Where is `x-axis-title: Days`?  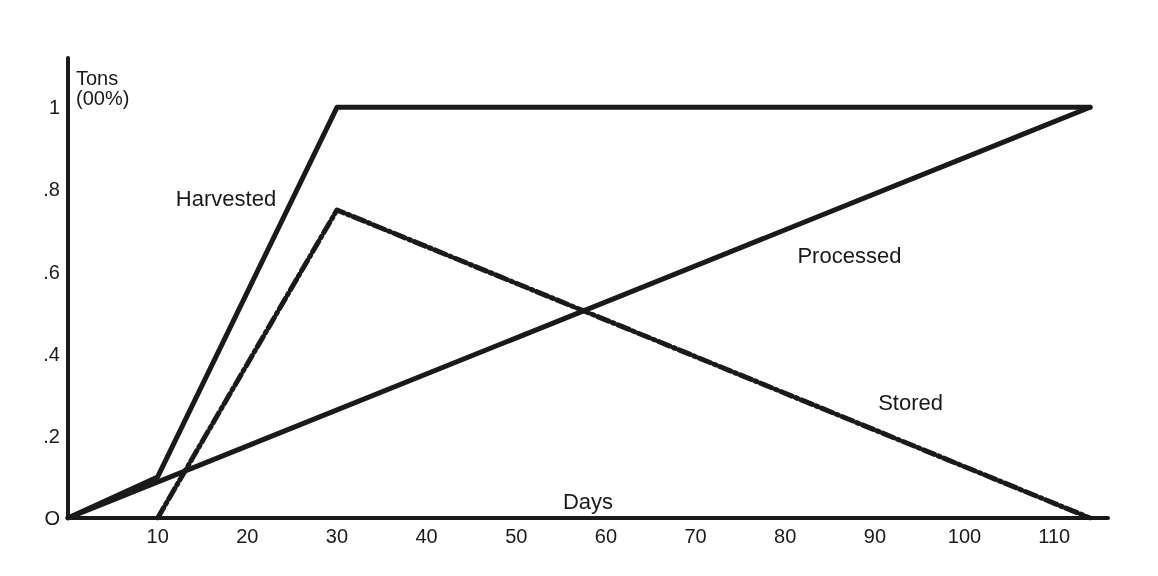
x-axis-title: Days is located at coordinates (588, 501).